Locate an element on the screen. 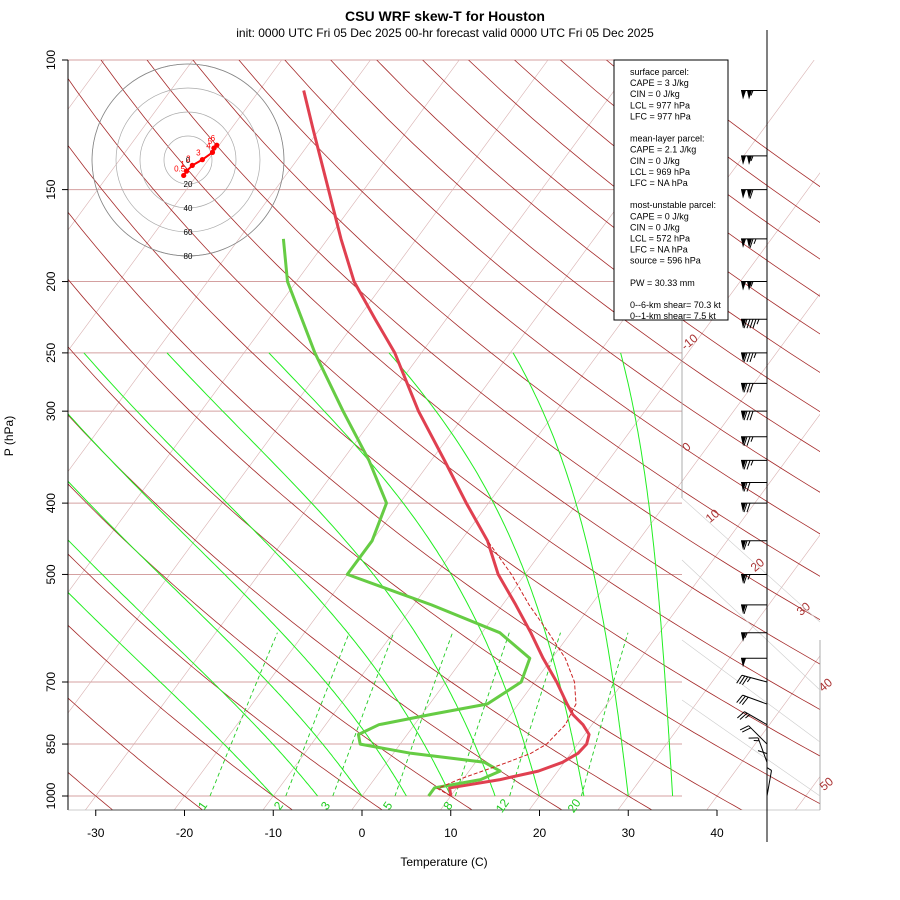 The width and height of the screenshot is (900, 900). hodograph-ring-label: 80 is located at coordinates (188, 256).